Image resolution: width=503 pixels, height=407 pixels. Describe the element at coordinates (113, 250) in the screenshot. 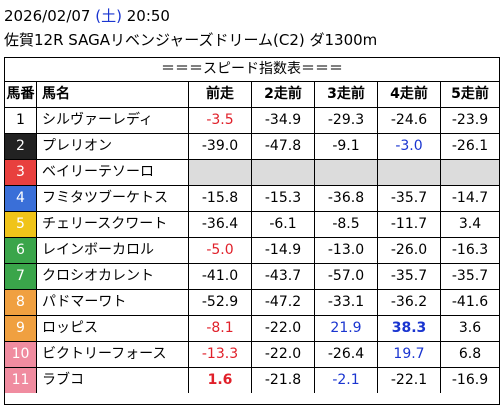

I see `horse-name-cell: レインボーカロル` at that location.